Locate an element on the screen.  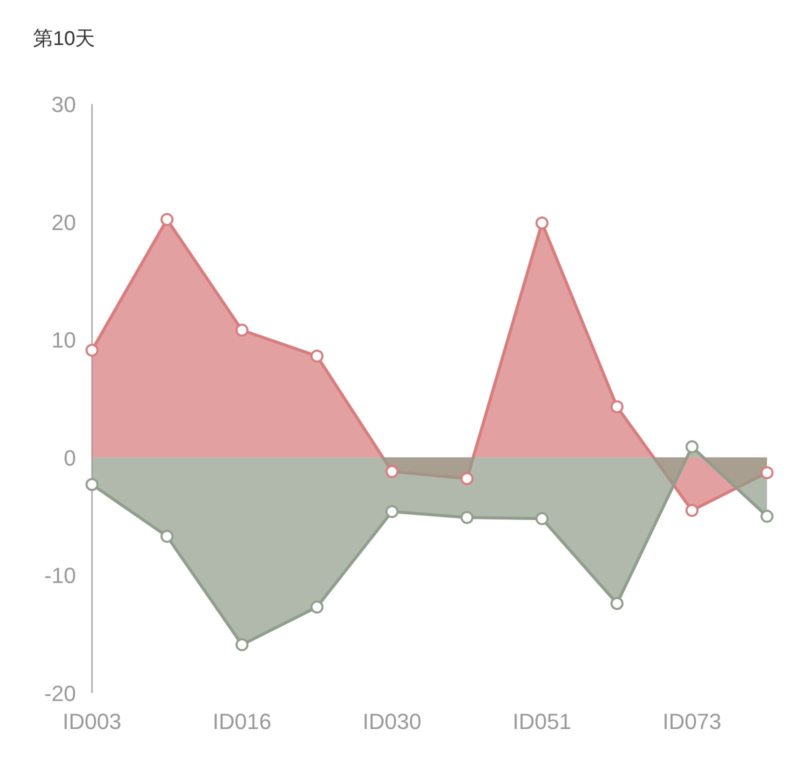
x-tick-label: ID003 is located at coordinates (92, 721).